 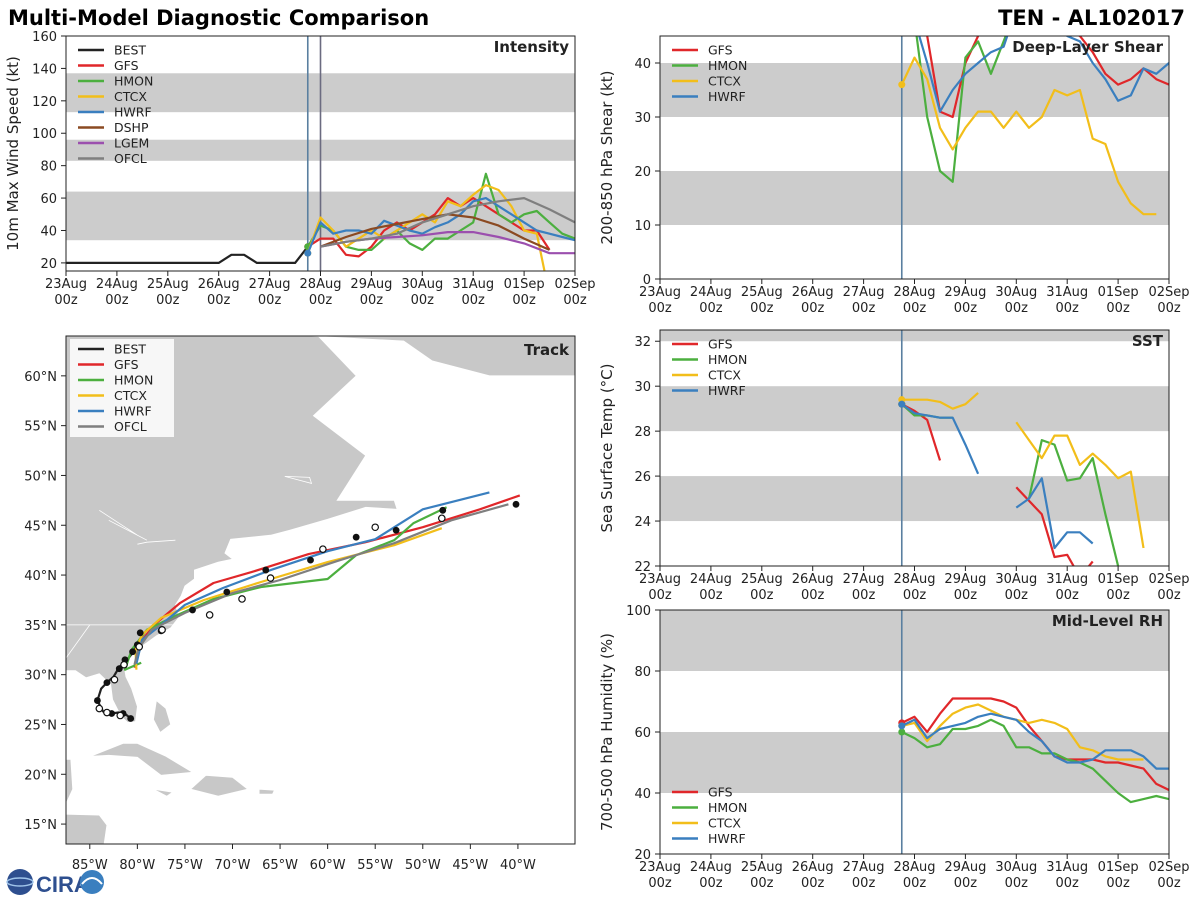 I want to click on track-ytick-label: 60°N, so click(x=40, y=377).